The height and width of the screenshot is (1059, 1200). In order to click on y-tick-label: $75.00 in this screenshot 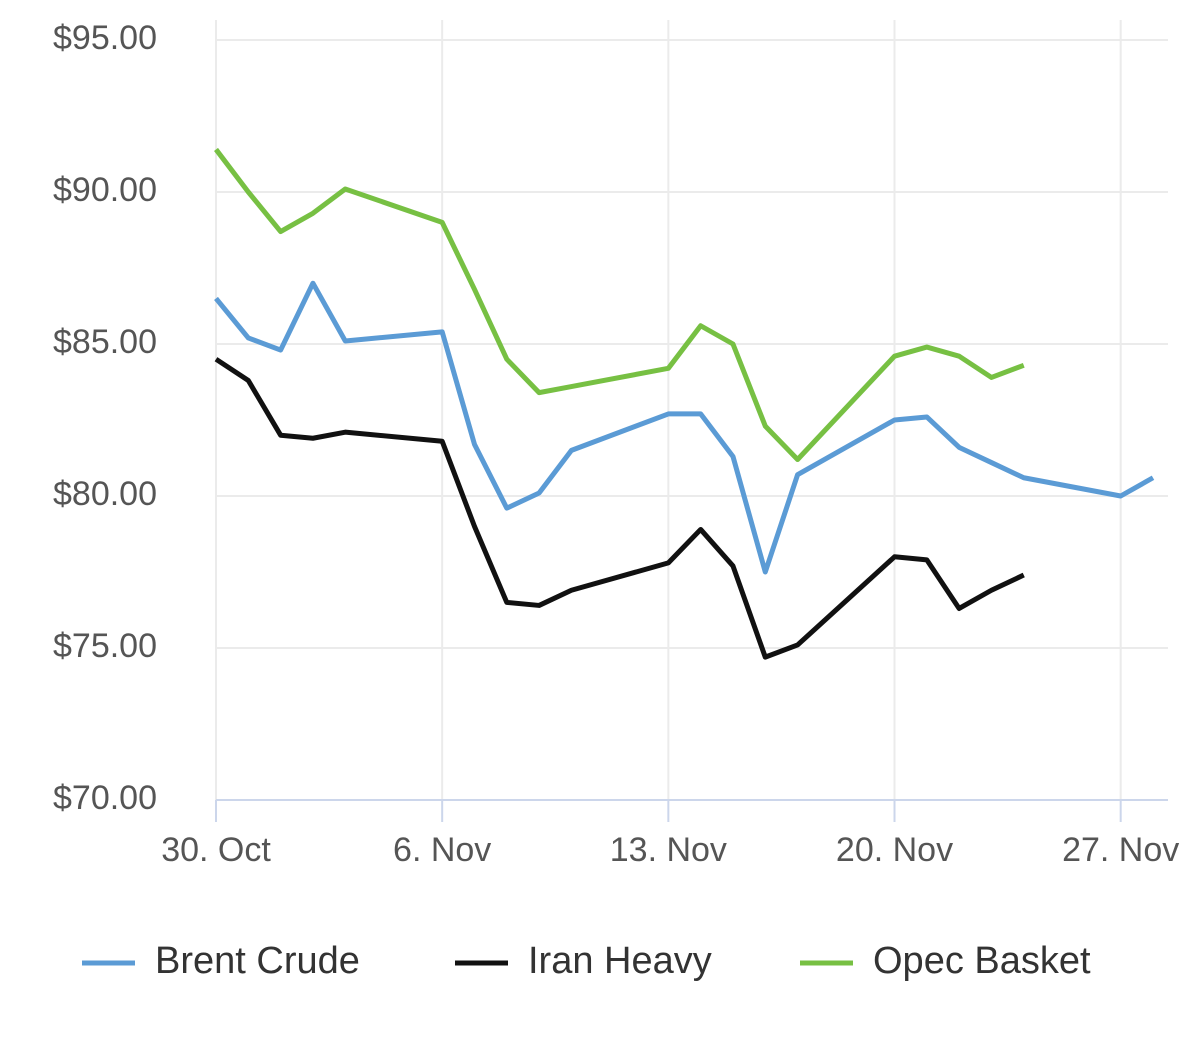, I will do `click(105, 646)`.